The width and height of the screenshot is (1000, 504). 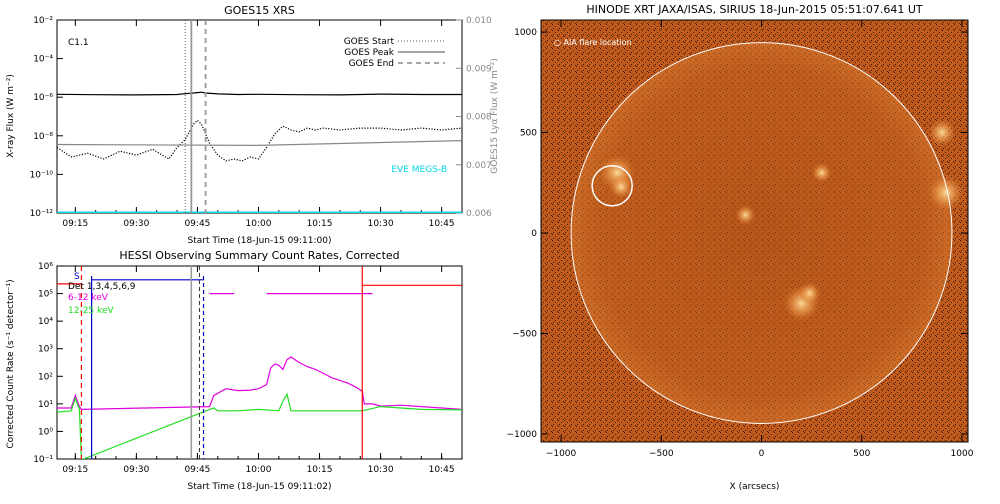 What do you see at coordinates (88, 298) in the screenshot?
I see `legend-6-12kev: 6-12 keV` at bounding box center [88, 298].